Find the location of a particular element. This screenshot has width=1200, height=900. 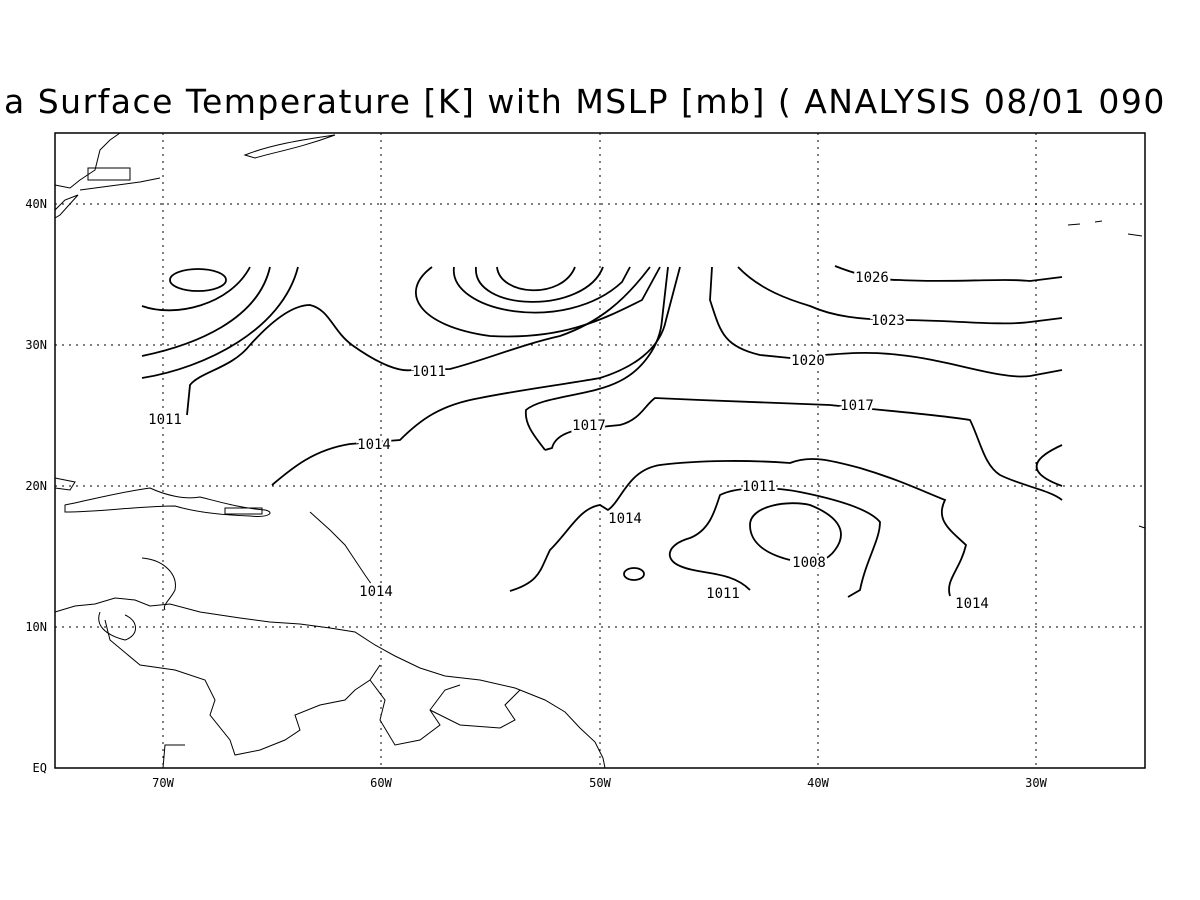

x-tick-label: 70W is located at coordinates (163, 783).